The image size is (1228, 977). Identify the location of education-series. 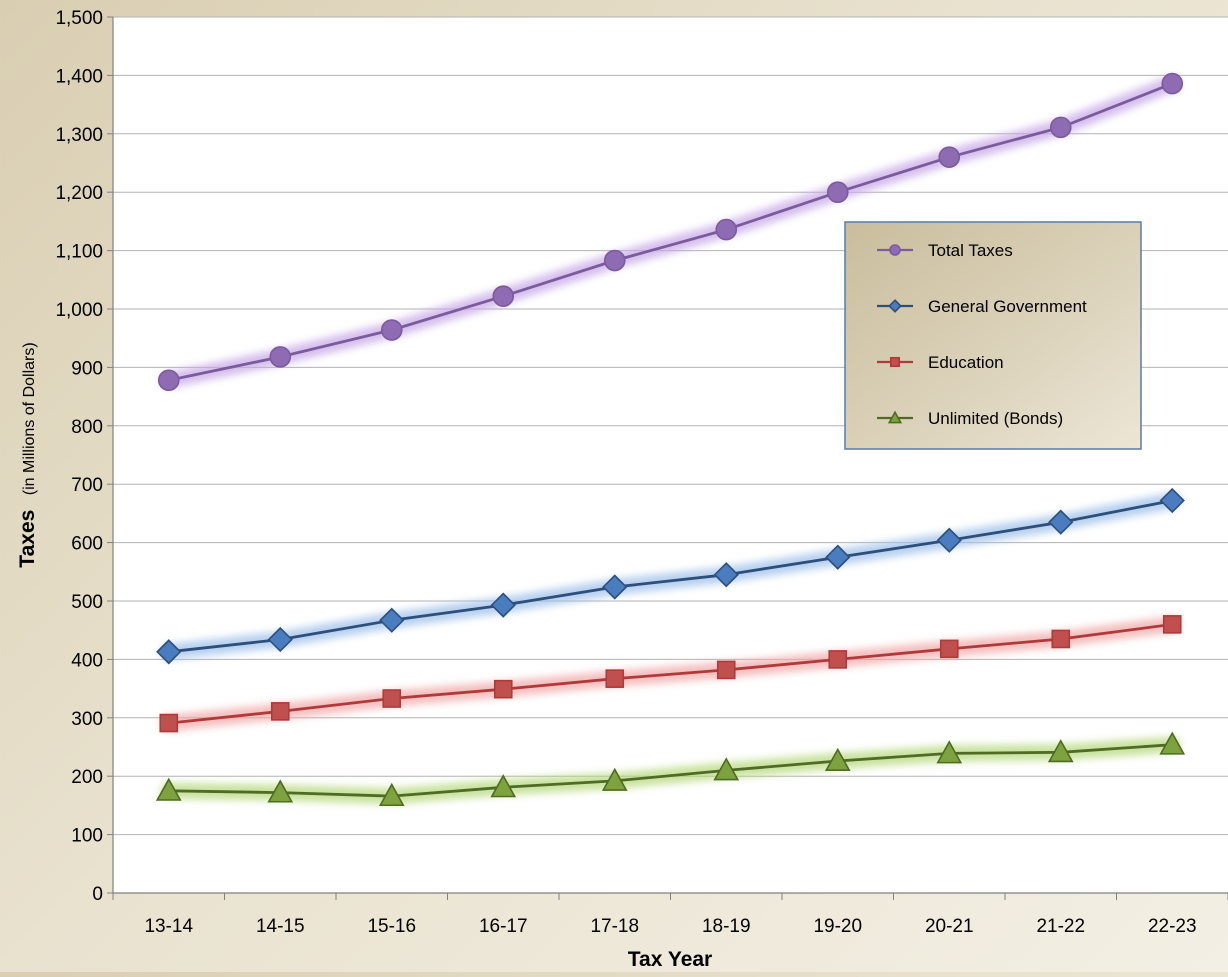
(670, 674).